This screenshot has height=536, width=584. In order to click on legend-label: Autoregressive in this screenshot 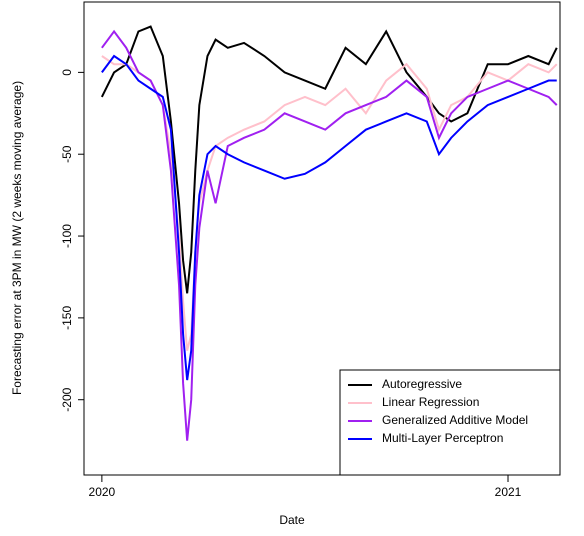, I will do `click(422, 384)`.